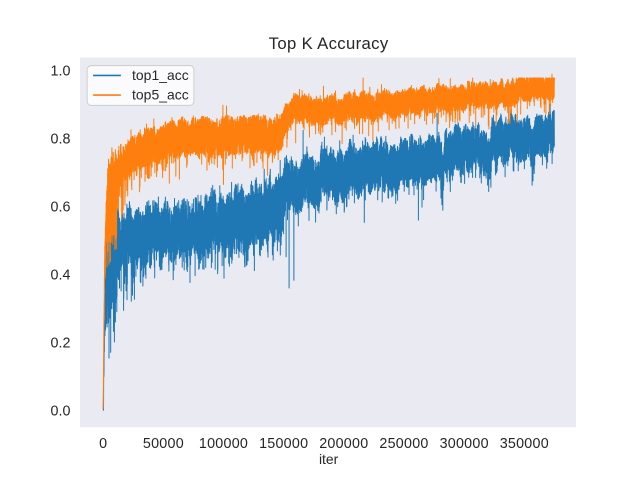 Image resolution: width=640 pixels, height=480 pixels. What do you see at coordinates (61, 72) in the screenshot?
I see `svg-text: 1.0` at bounding box center [61, 72].